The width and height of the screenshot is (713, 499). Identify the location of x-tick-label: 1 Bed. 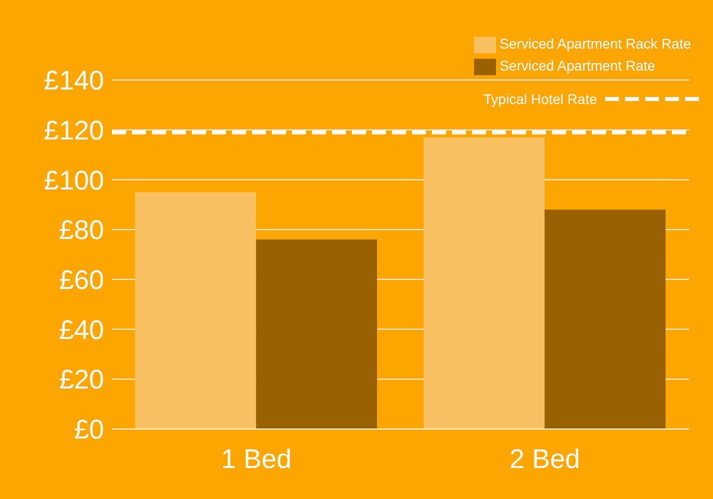
(256, 459).